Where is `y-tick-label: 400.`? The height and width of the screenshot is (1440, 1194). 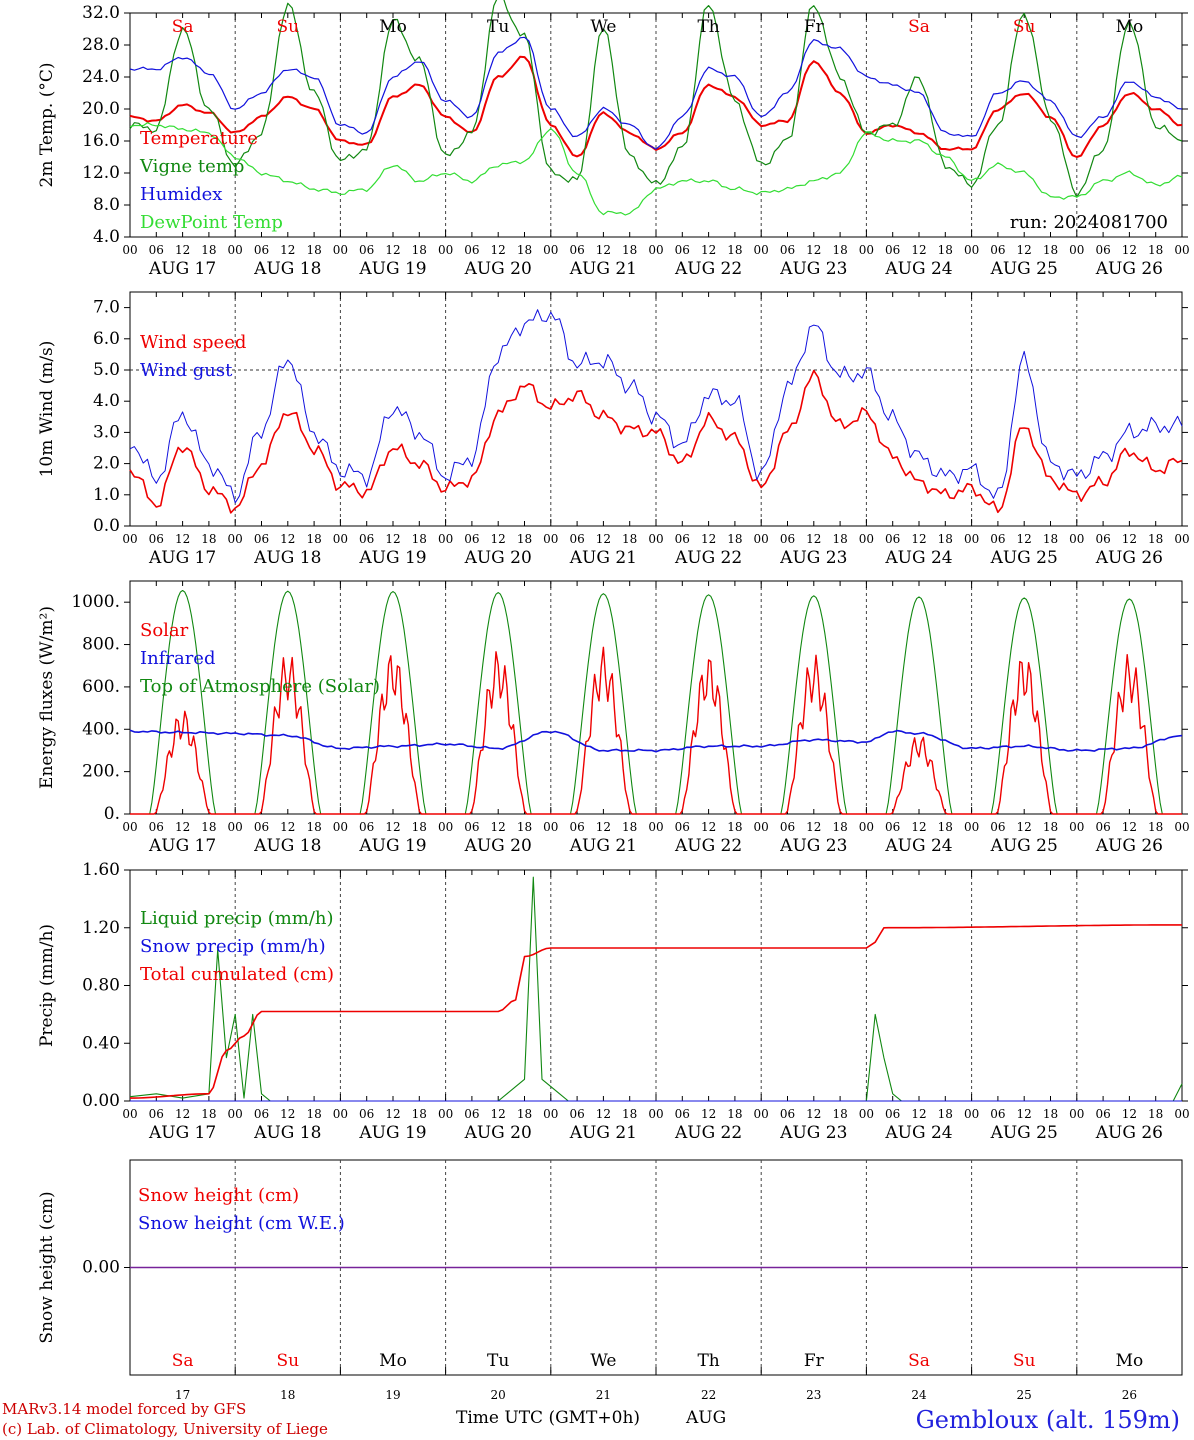 y-tick-label: 400. is located at coordinates (101, 729).